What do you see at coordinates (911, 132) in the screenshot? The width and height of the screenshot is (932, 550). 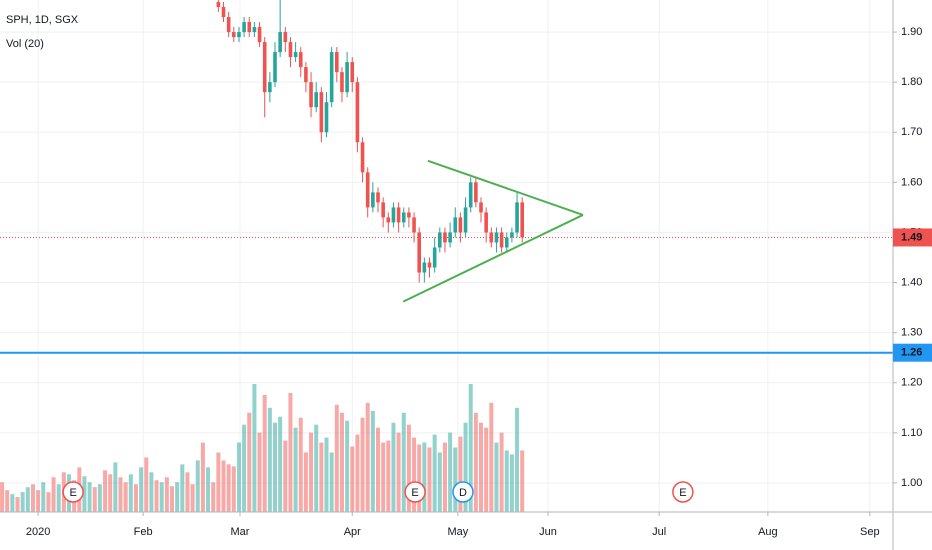 I see `y-tick-label: 1.70` at bounding box center [911, 132].